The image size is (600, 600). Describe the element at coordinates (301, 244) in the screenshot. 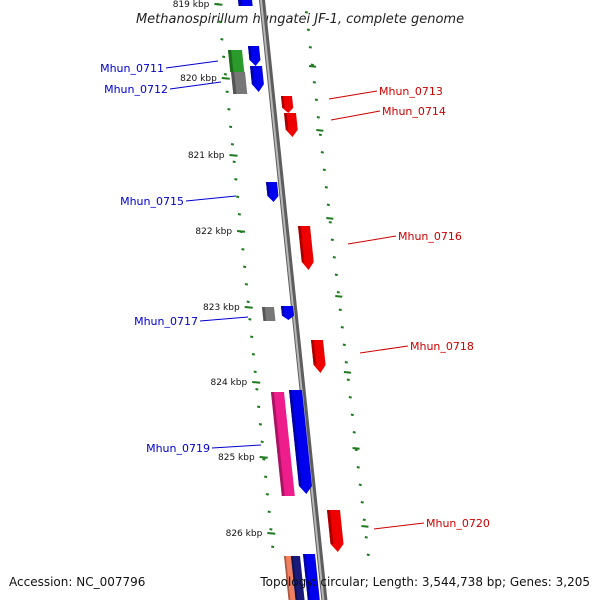

I see `gene-mhun-0716-shade` at that location.